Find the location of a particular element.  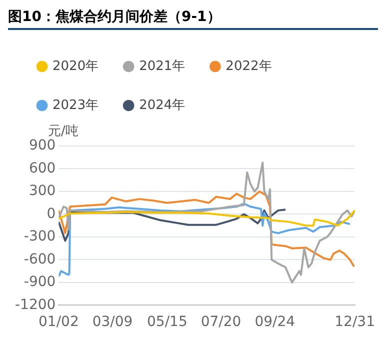

y-tick-label: -1200 is located at coordinates (35, 304).